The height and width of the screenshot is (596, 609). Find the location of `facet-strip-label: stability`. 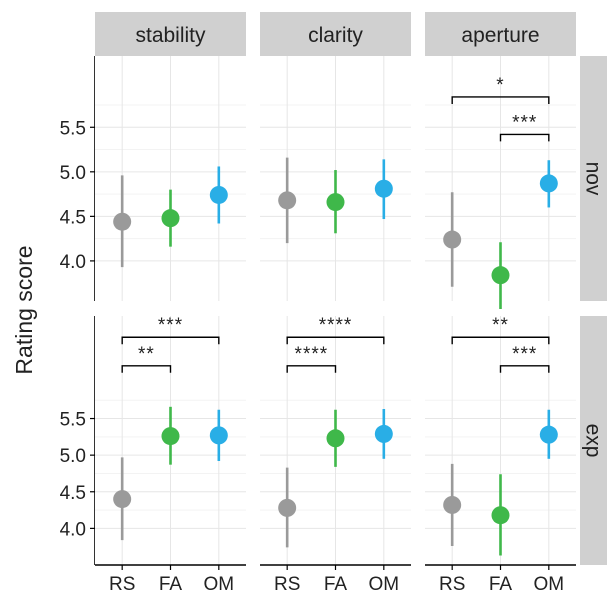

facet-strip-label: stability is located at coordinates (170, 35).